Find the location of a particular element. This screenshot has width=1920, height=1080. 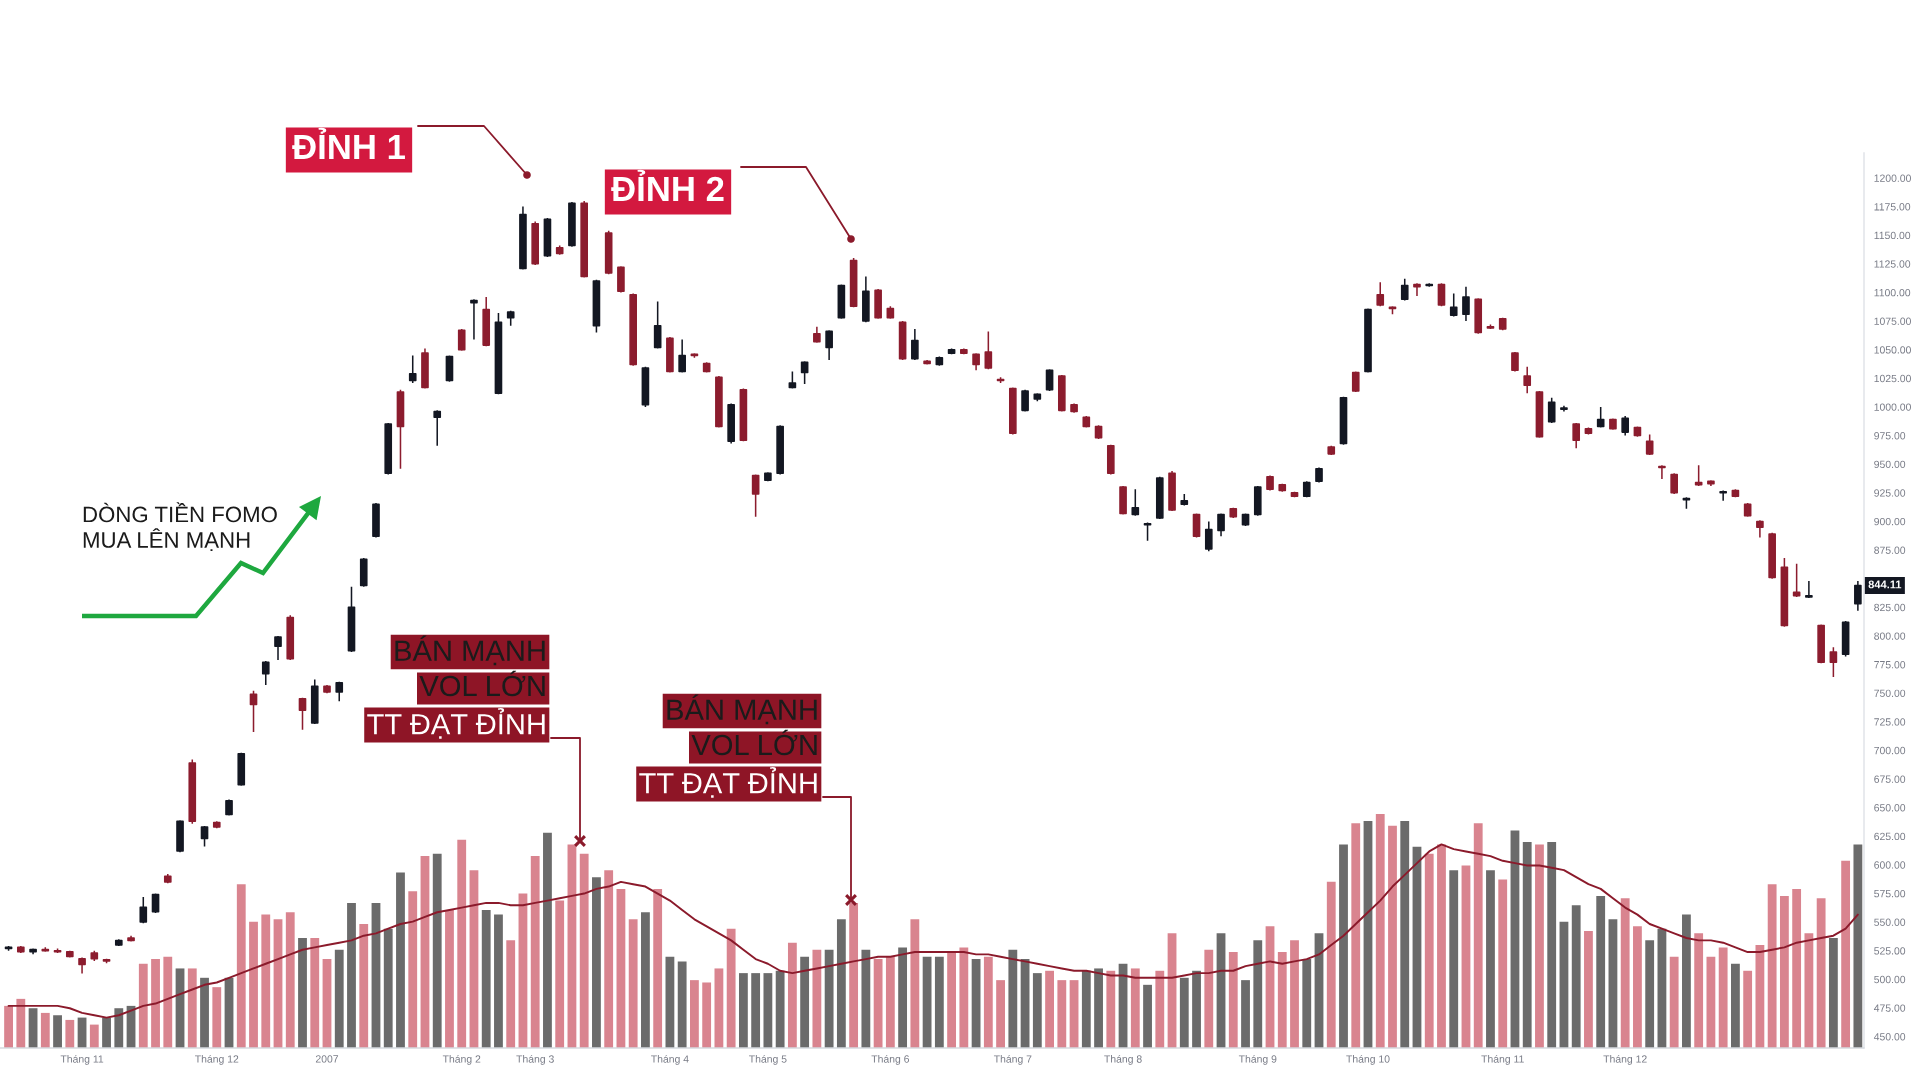

x-tick-label: Tháng 8 is located at coordinates (1123, 1059).